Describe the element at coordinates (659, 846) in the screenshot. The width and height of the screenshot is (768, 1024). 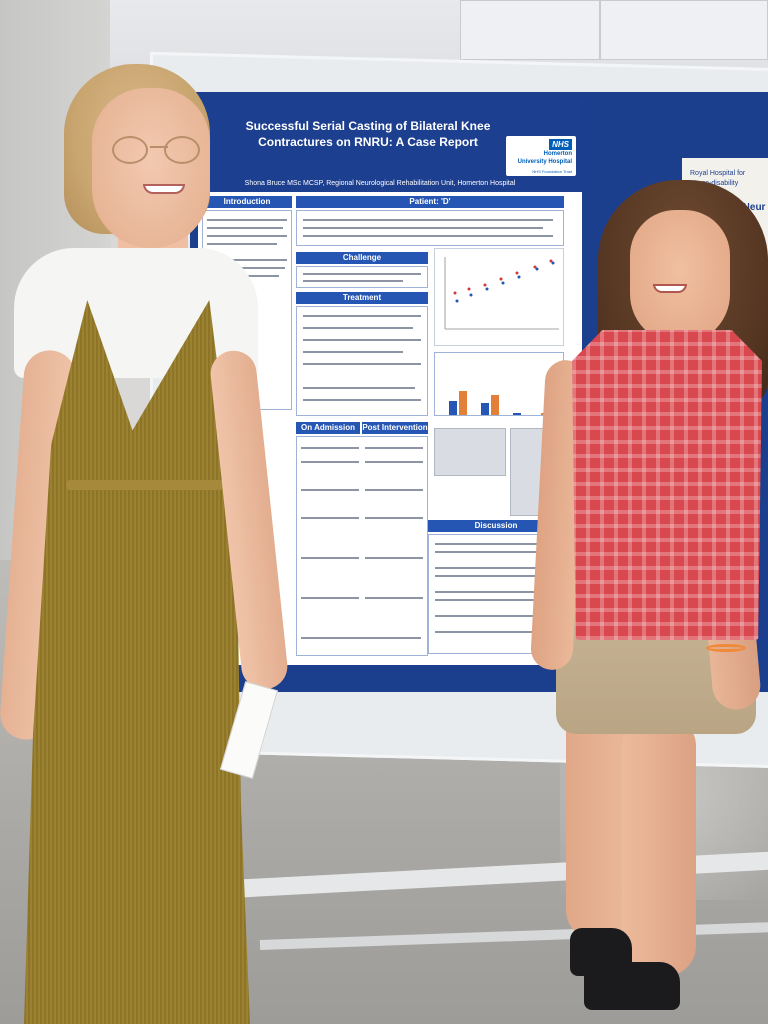
I see `person-right-leg` at that location.